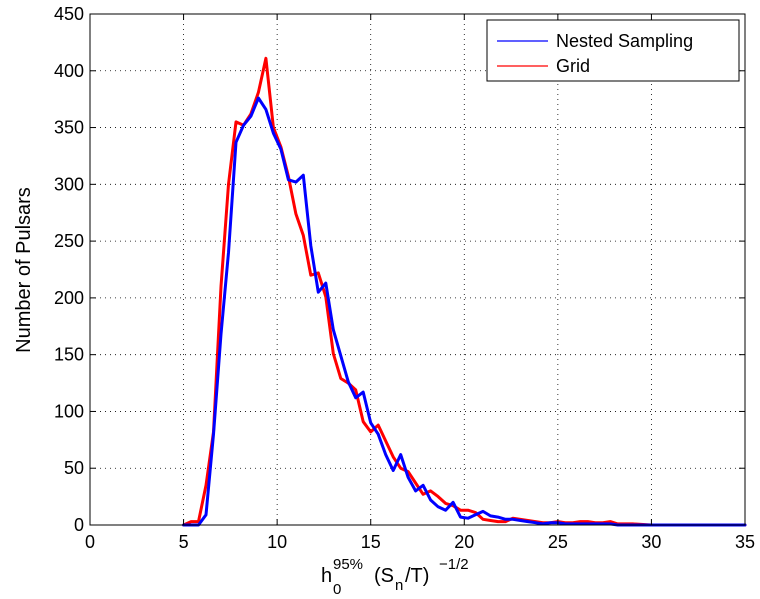  What do you see at coordinates (399, 585) in the screenshot?
I see `x-label-paren-sub: n` at bounding box center [399, 585].